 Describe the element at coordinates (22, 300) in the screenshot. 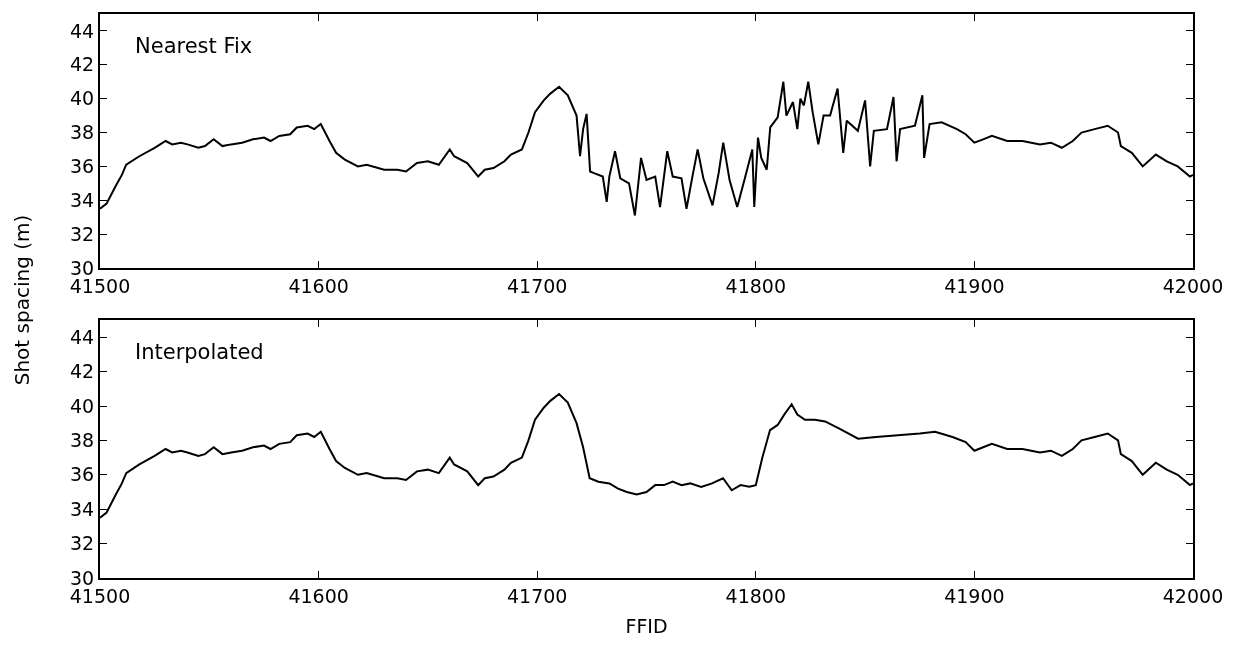

I see `y-axis-title: Shot spacing (m)` at that location.